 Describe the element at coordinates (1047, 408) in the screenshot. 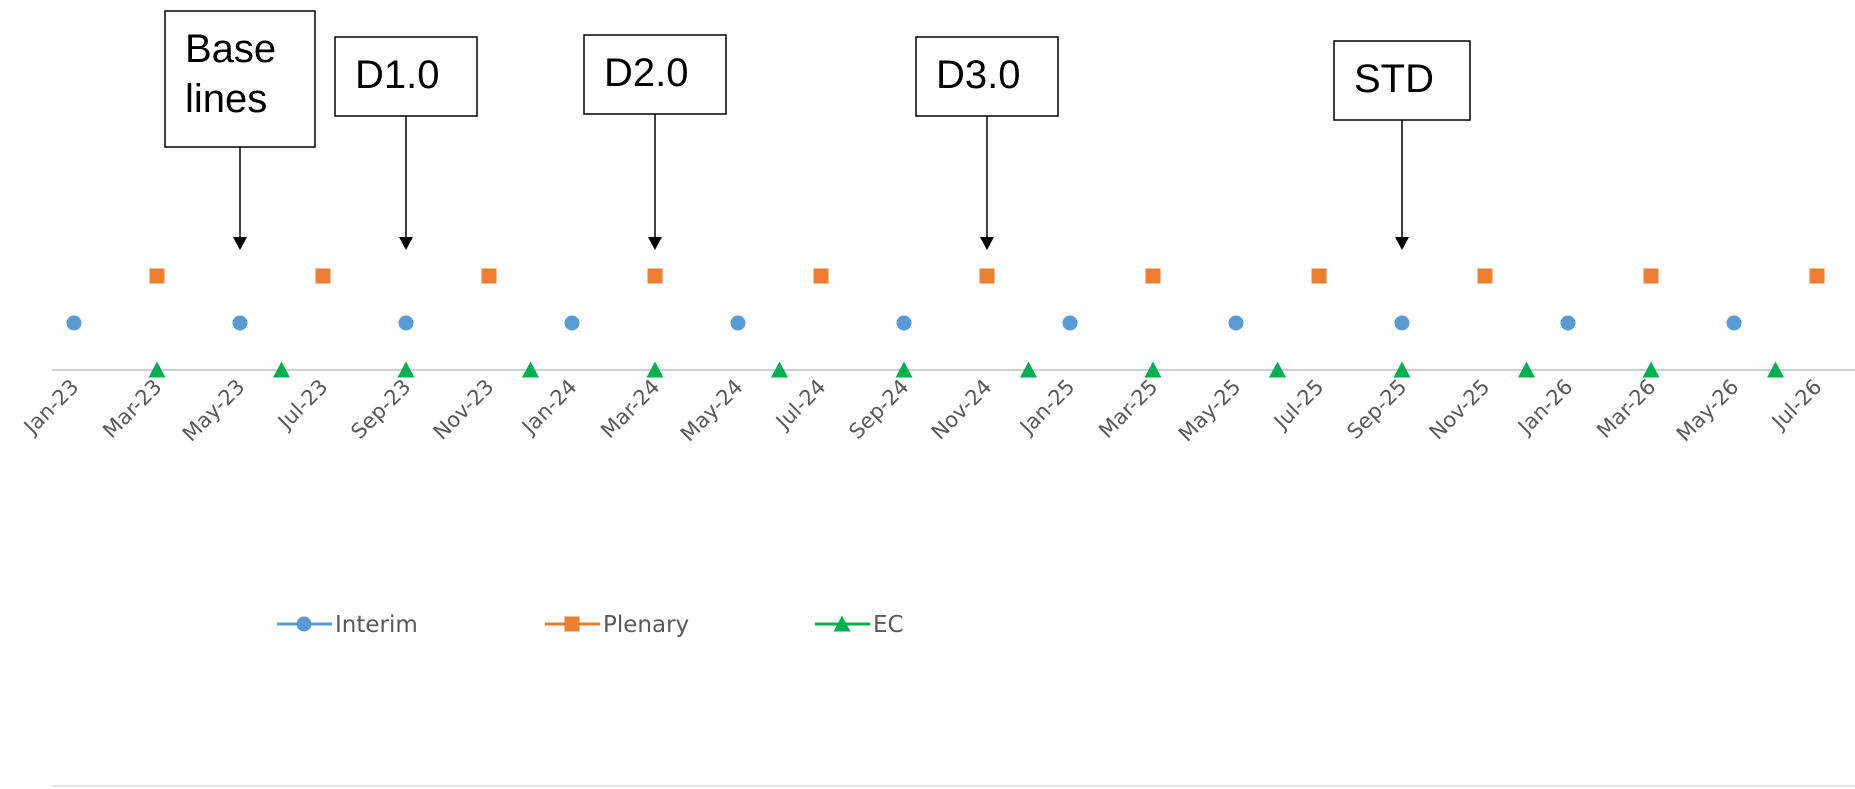

I see `x-tick-label: Jan-25` at that location.